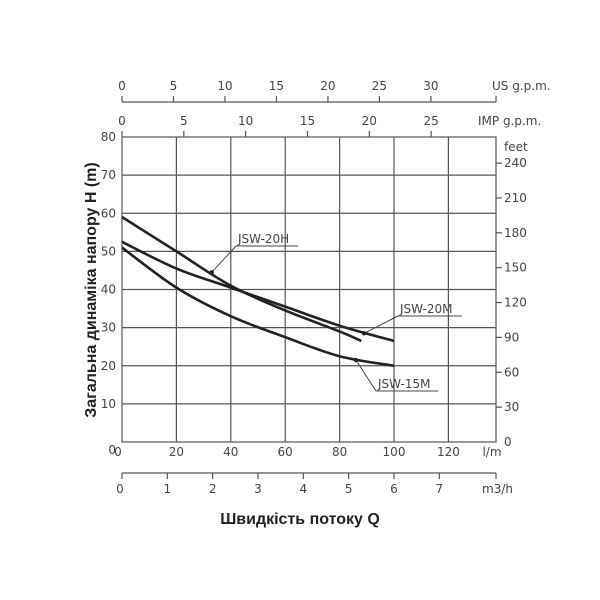  I want to click on us-gpm-tick-label: 15, so click(276, 86).